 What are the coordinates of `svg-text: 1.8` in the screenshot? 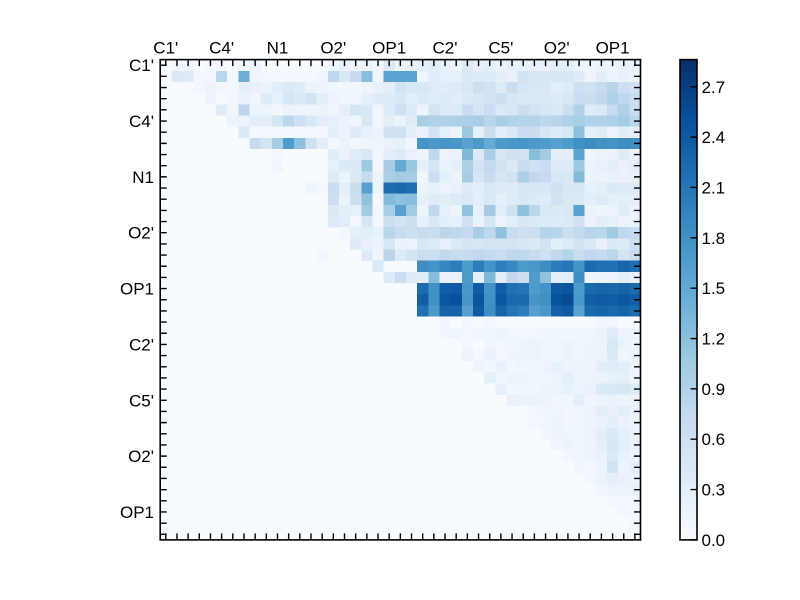 It's located at (714, 238).